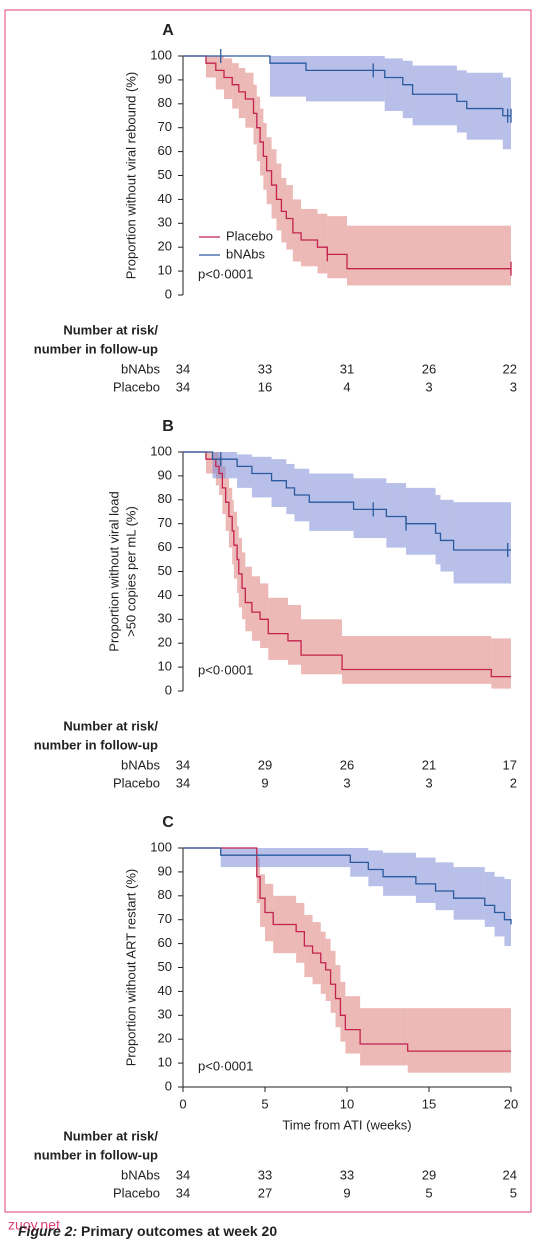  What do you see at coordinates (265, 386) in the screenshot?
I see `risk-count: 16` at bounding box center [265, 386].